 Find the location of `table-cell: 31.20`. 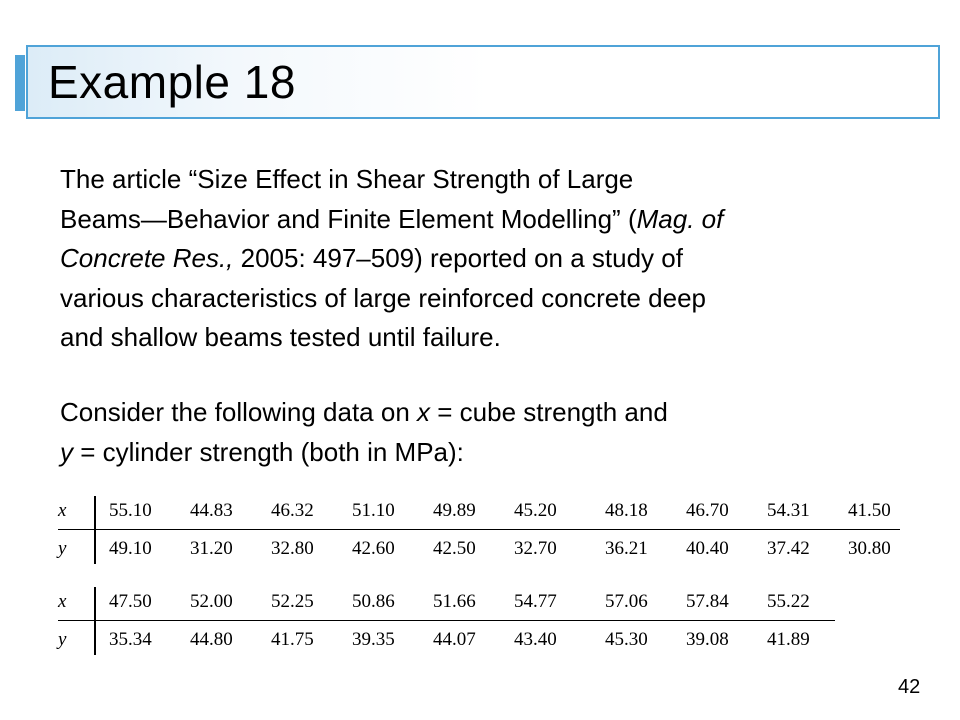

table-cell: 31.20 is located at coordinates (211, 548).